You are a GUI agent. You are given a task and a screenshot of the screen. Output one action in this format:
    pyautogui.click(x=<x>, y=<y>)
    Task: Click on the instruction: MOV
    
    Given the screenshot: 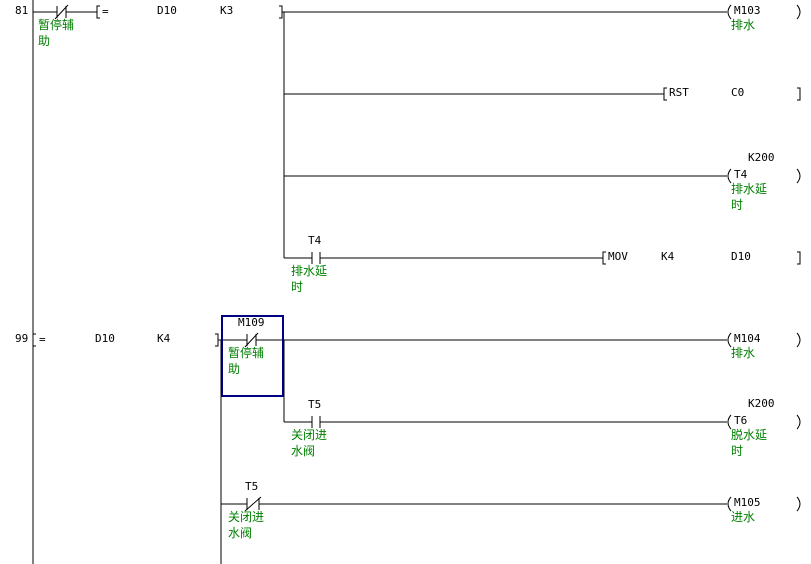 What is the action you would take?
    pyautogui.click(x=618, y=256)
    